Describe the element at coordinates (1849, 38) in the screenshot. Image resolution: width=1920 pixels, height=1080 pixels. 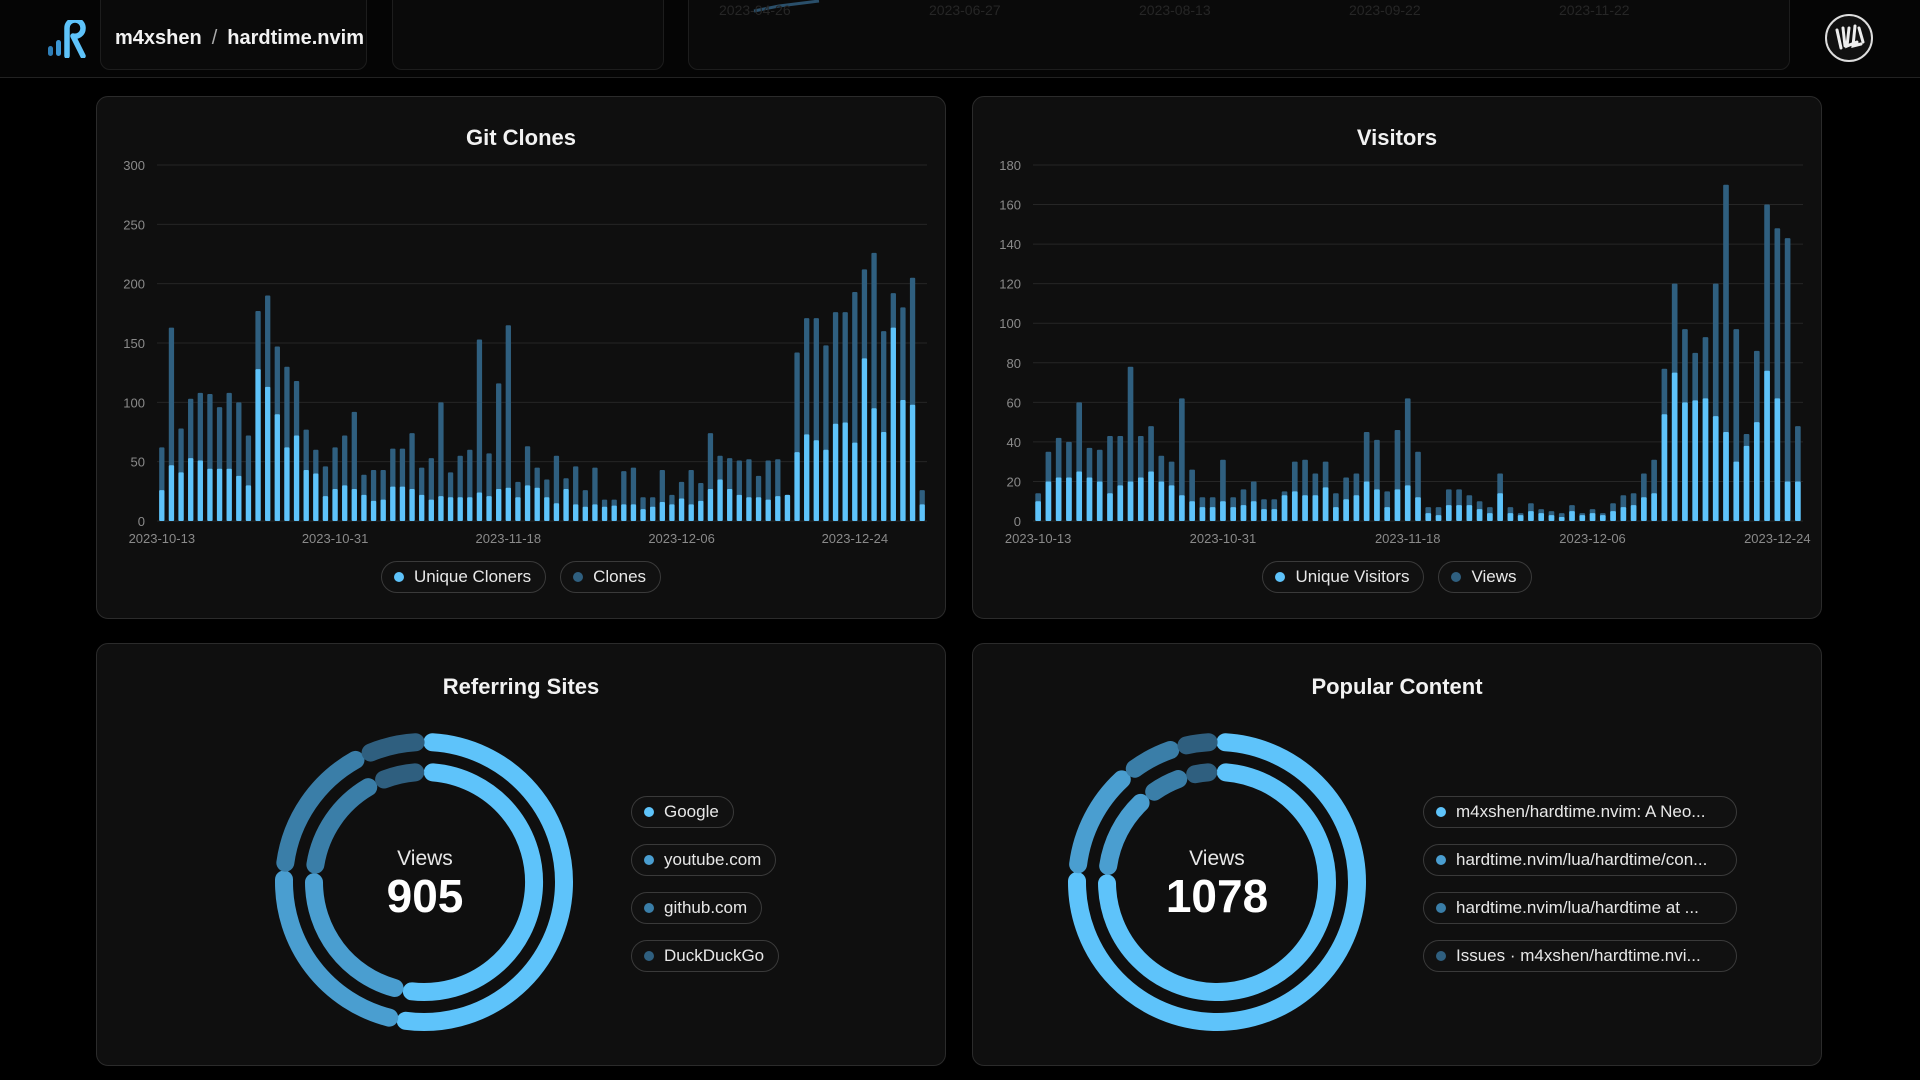
I see `user-avatar` at that location.